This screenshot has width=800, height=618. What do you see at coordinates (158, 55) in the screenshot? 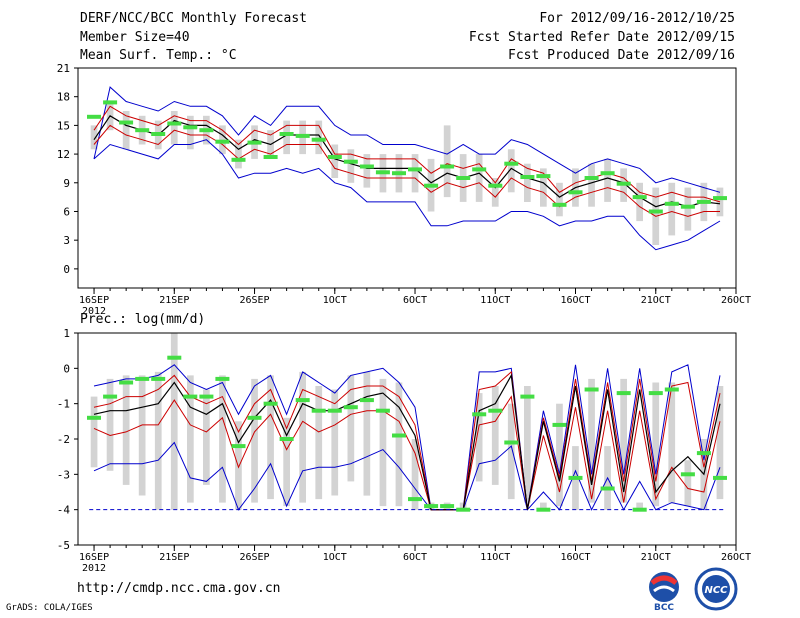
I see `variable-label: Mean Surf. Temp.: °C` at bounding box center [158, 55].